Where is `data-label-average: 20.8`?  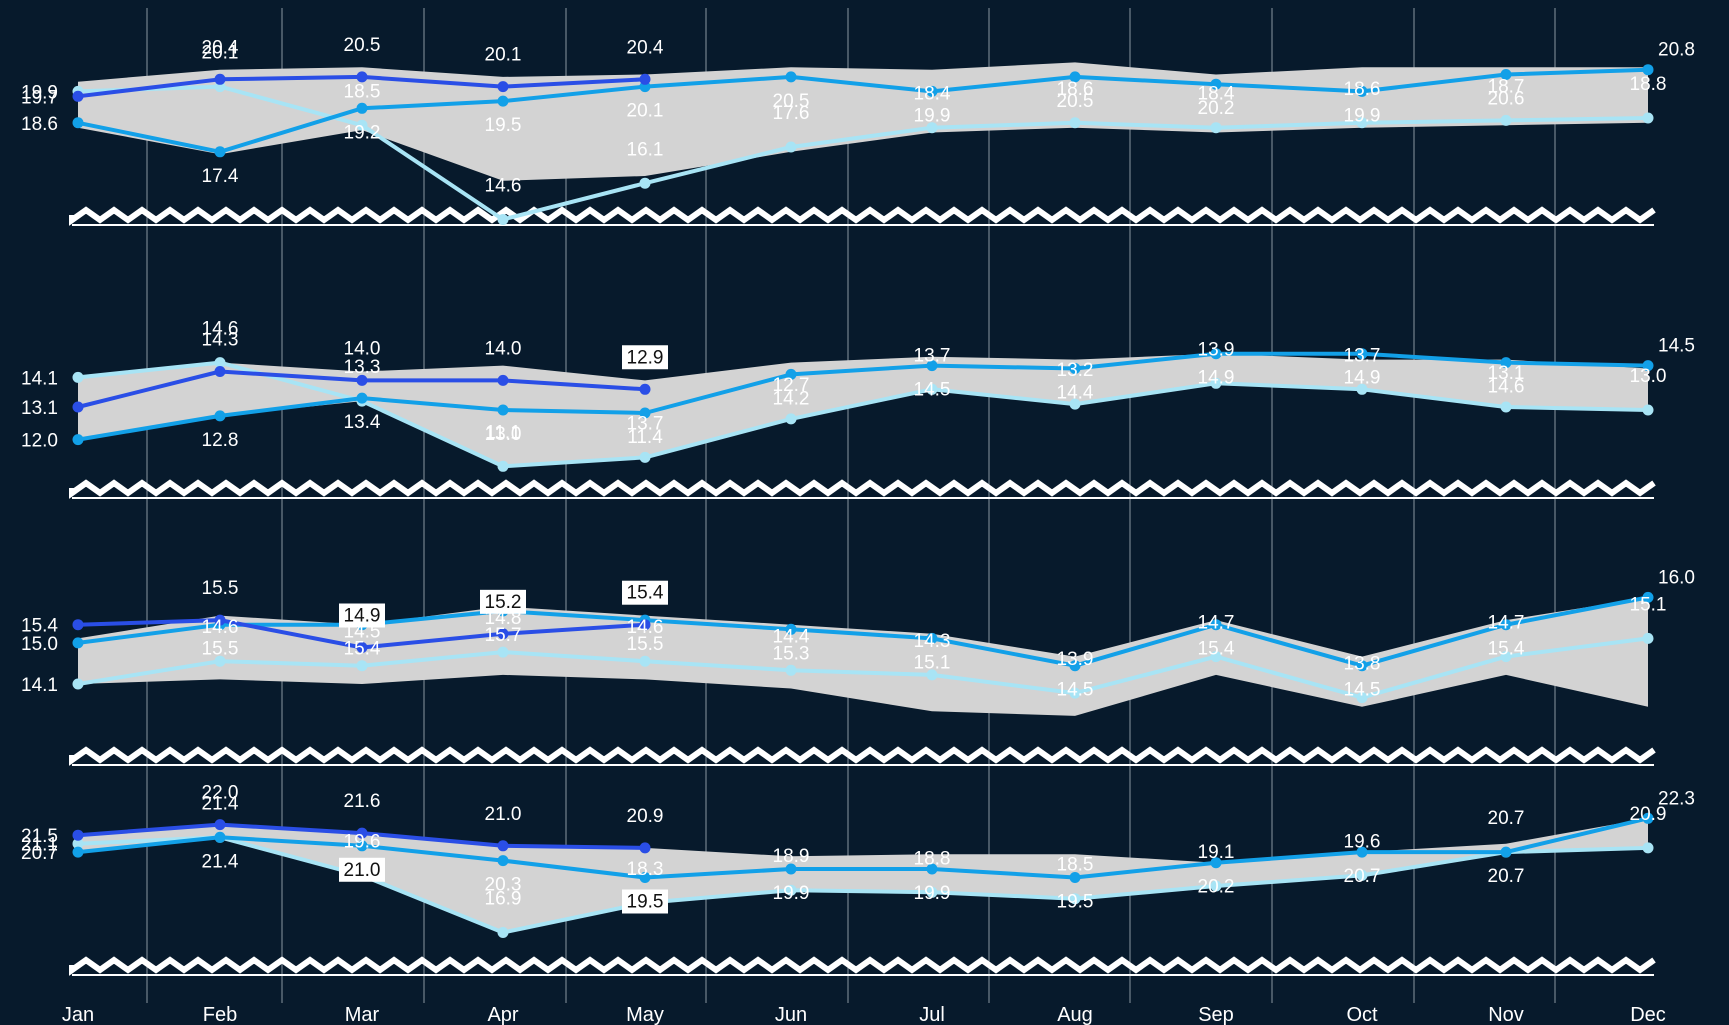
data-label-average: 20.8 is located at coordinates (1676, 50).